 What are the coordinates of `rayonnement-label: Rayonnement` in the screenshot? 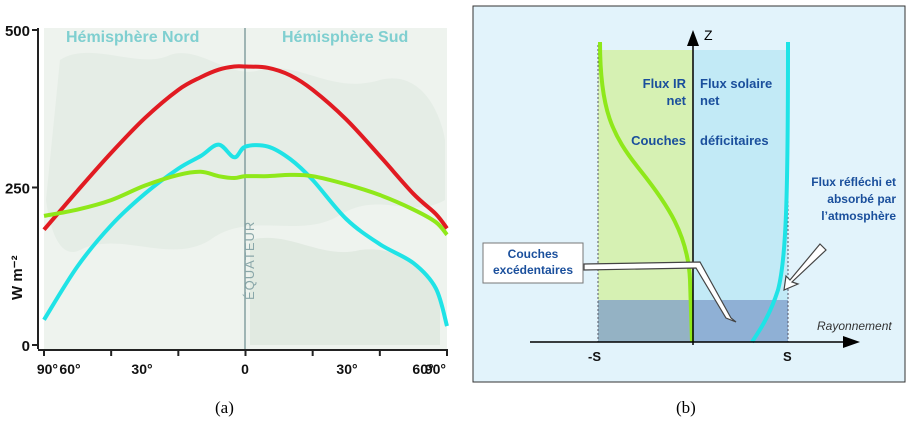 It's located at (854, 326).